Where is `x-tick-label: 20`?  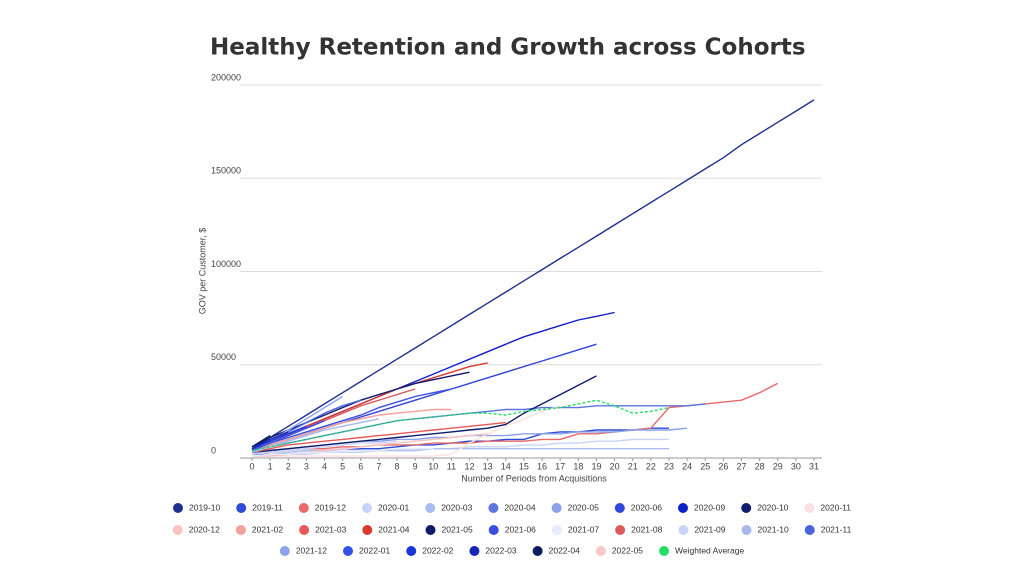
x-tick-label: 20 is located at coordinates (615, 466).